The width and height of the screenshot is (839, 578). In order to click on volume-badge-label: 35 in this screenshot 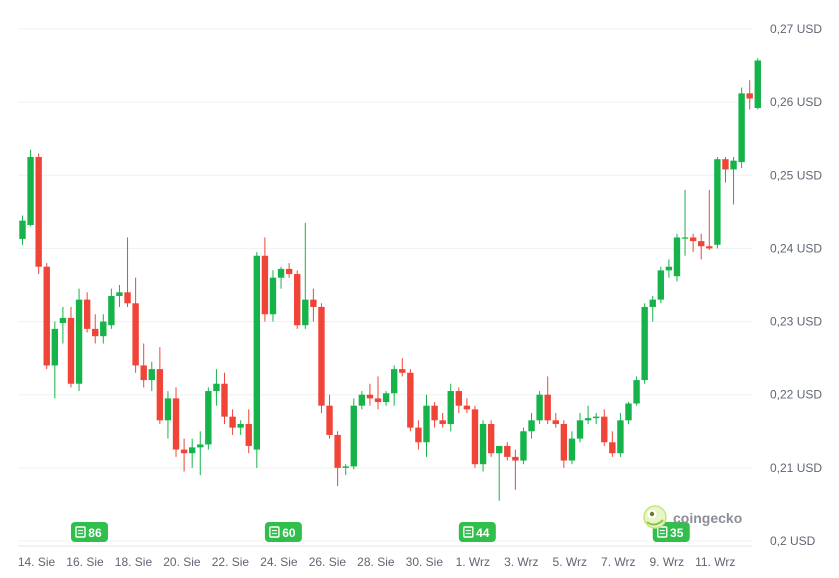, I will do `click(677, 533)`.